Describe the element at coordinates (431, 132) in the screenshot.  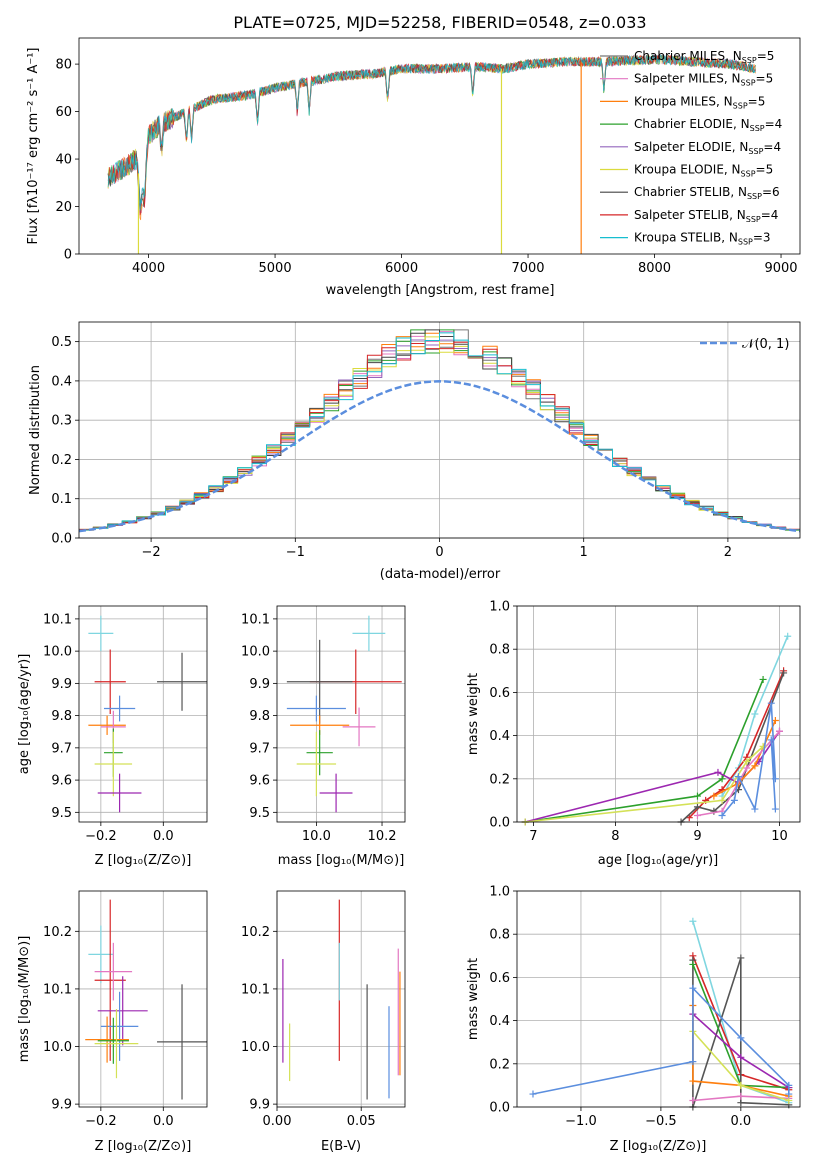
I see `spectrum-series-line` at that location.